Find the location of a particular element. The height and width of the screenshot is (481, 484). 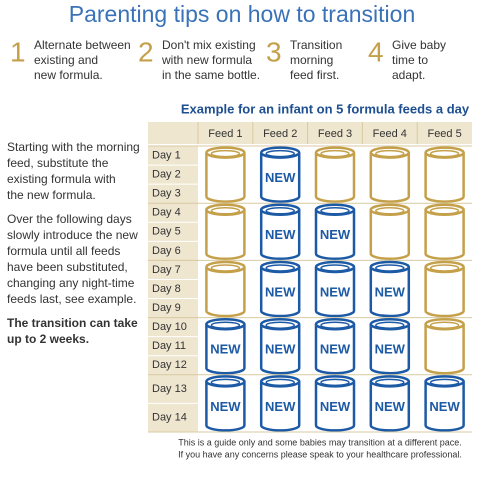

side-text: formula until all feeds is located at coordinates (63, 251).